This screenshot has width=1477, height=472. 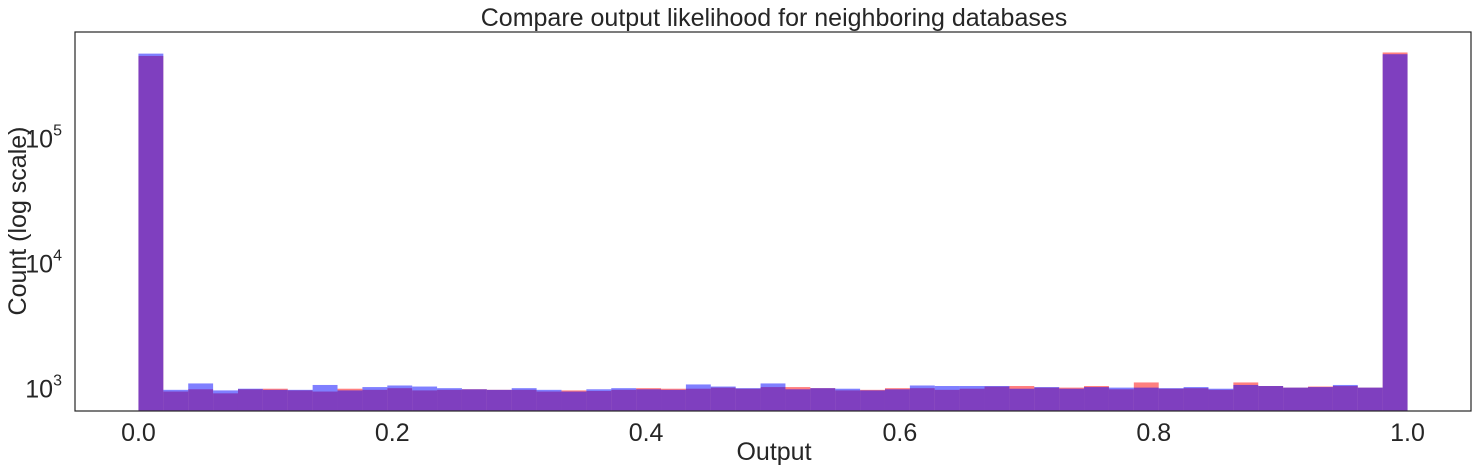 I want to click on x-tick-label-4: 0.8, so click(x=1153, y=433).